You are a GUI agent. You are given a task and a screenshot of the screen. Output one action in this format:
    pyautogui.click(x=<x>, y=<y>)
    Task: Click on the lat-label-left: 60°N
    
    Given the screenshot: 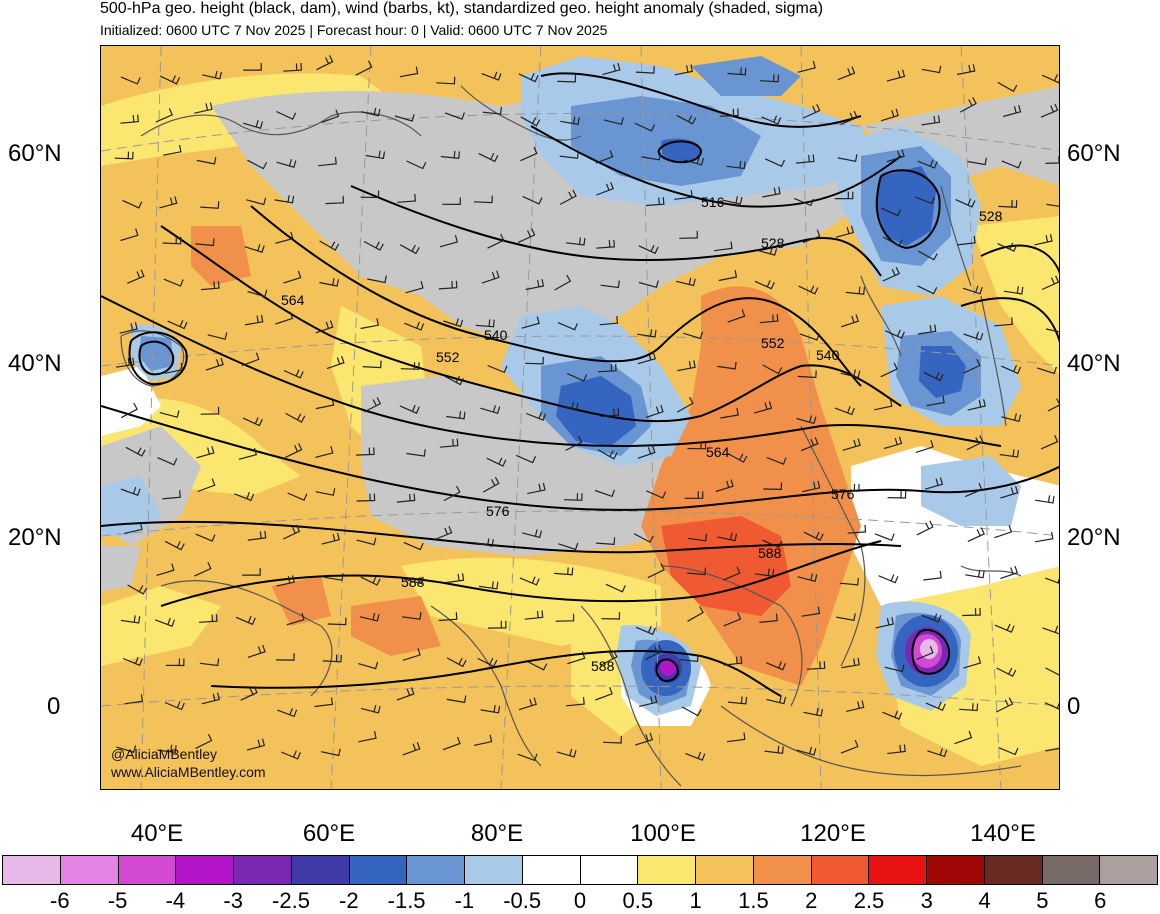 What is the action you would take?
    pyautogui.click(x=35, y=153)
    